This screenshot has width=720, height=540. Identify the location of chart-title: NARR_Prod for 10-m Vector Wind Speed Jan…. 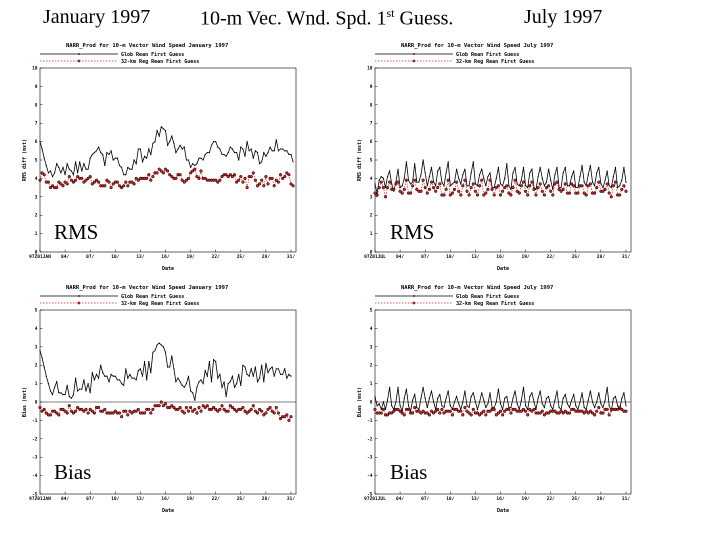
(147, 46).